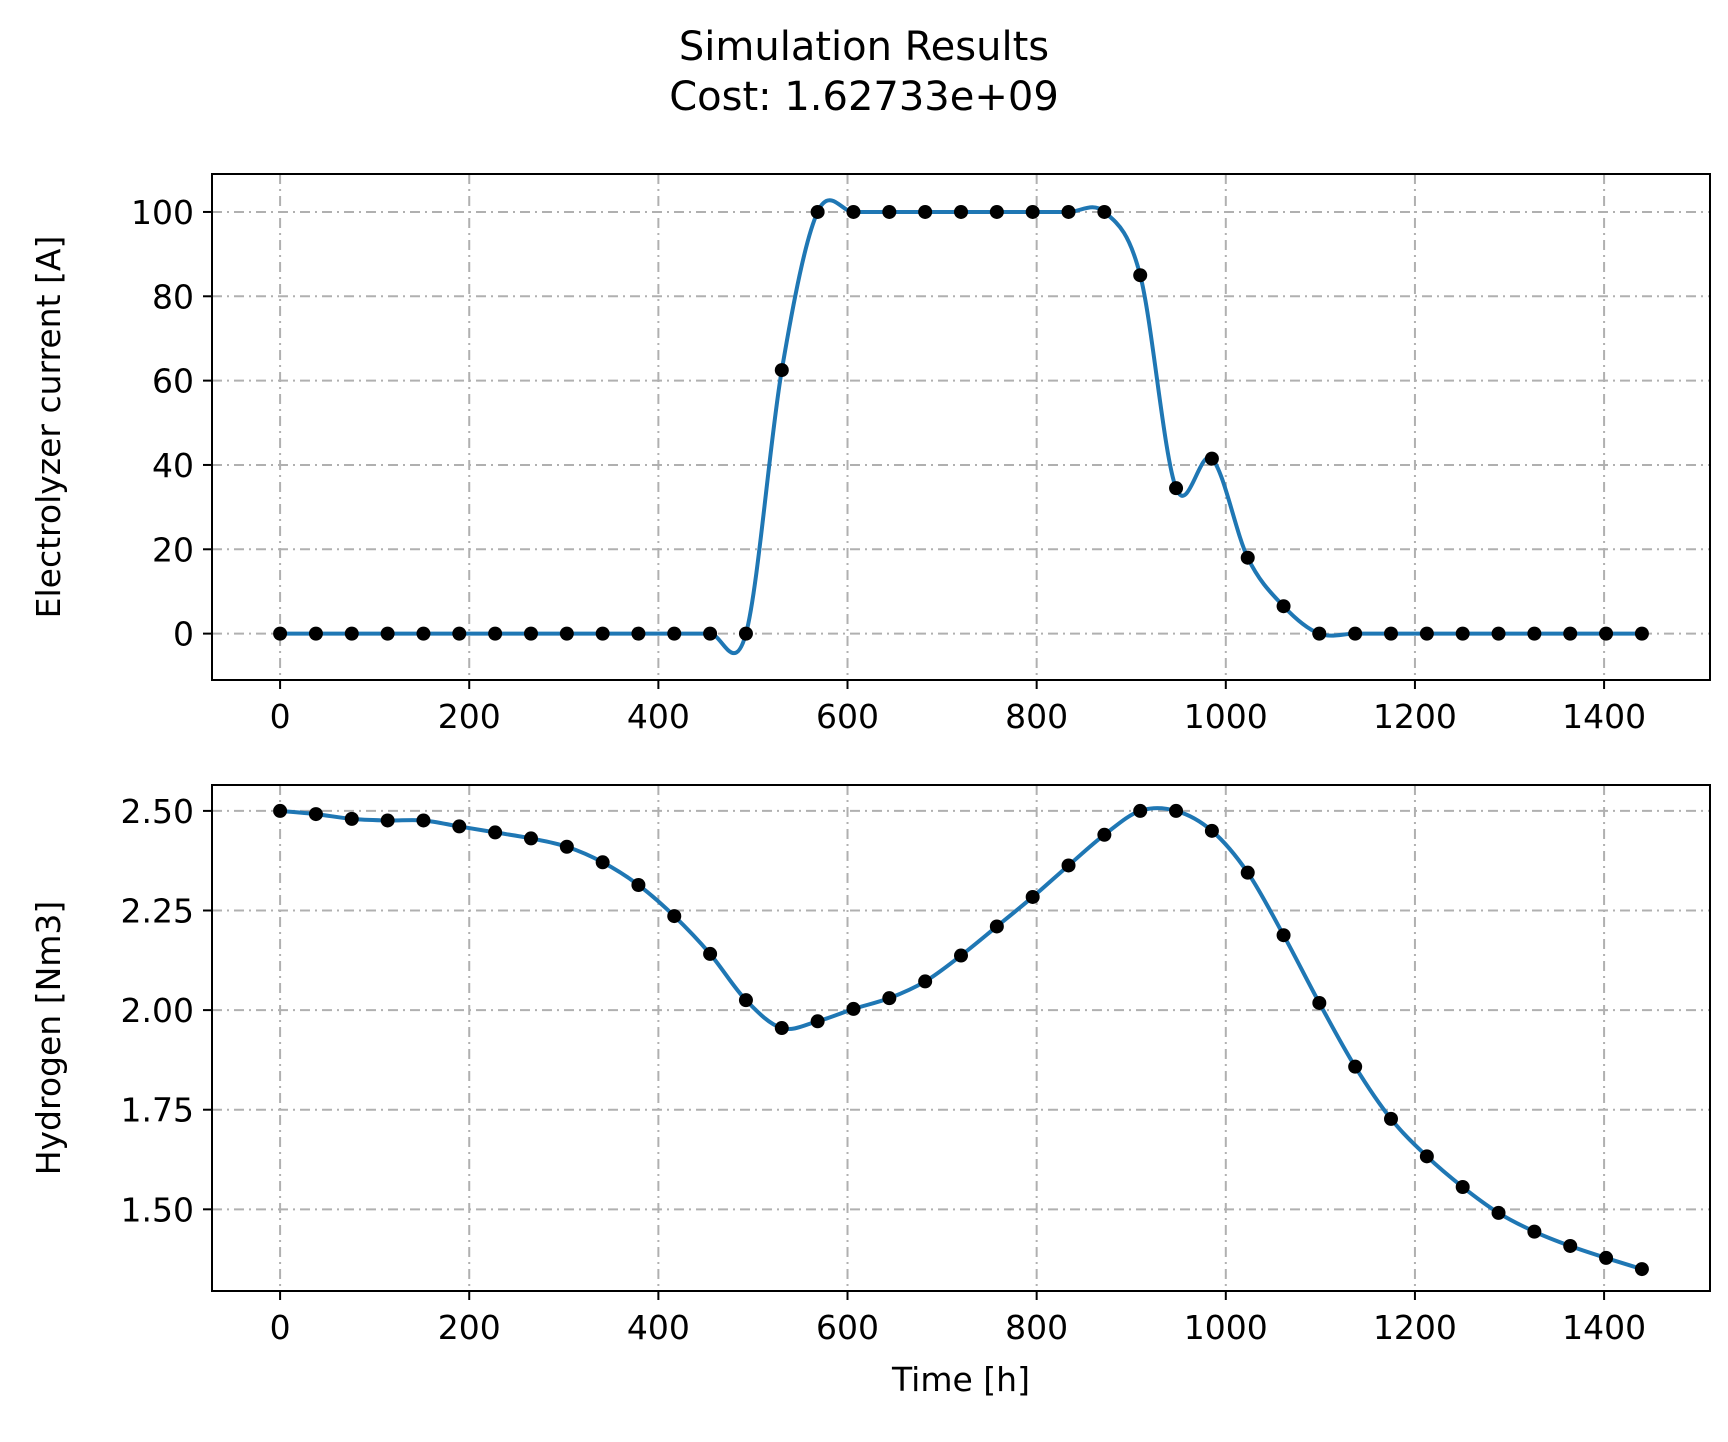 The image size is (1728, 1442). Describe the element at coordinates (162, 212) in the screenshot. I see `y-tick-label: 100` at that location.